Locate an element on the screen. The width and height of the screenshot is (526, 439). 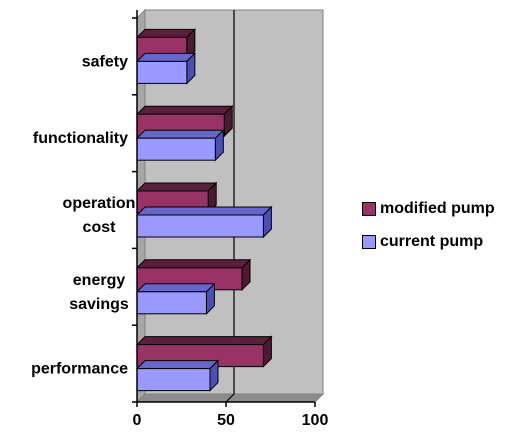
bar-top-modified-pump-energy-savings is located at coordinates (193, 264).